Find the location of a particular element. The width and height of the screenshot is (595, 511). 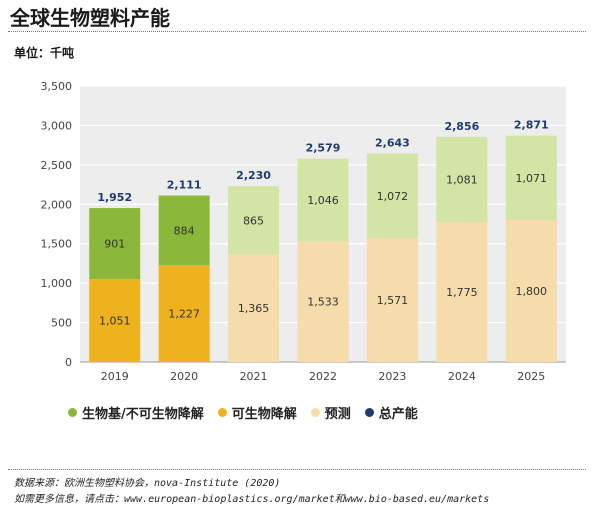

bar-value-label: 1,051 is located at coordinates (115, 321).